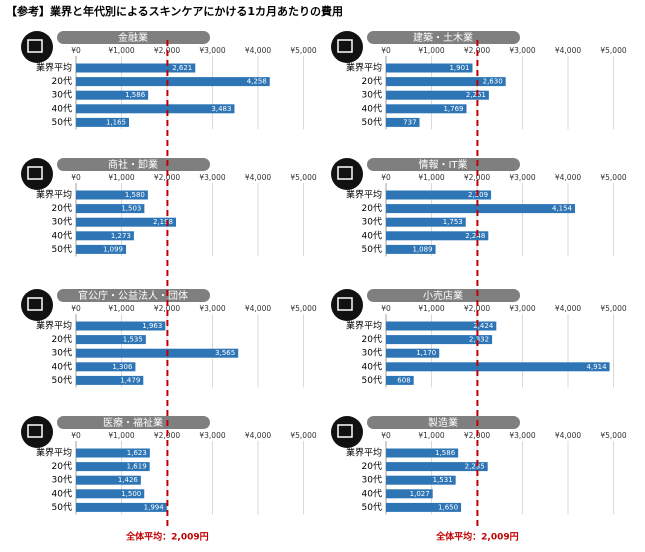 The image size is (645, 552). I want to click on value-label: 1,619, so click(137, 467).